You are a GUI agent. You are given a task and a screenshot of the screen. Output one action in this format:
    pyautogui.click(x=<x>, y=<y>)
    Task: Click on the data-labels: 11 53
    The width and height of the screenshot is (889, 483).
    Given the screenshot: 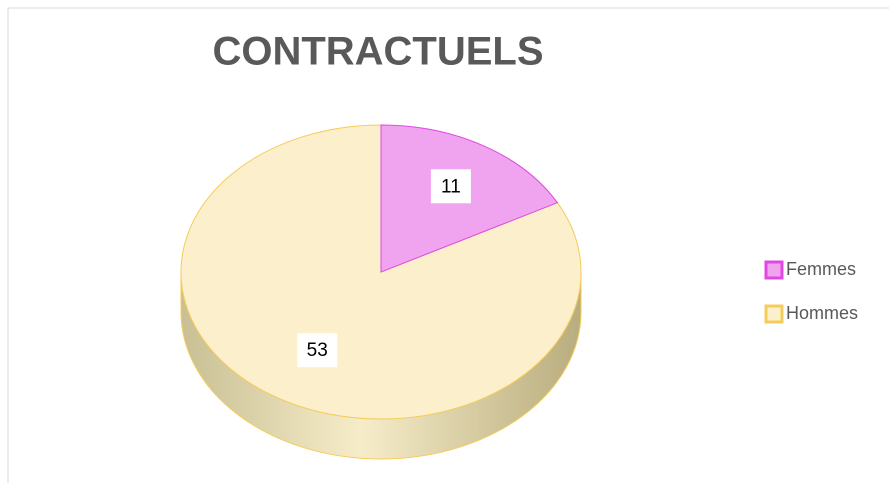 What is the action you would take?
    pyautogui.click(x=384, y=268)
    